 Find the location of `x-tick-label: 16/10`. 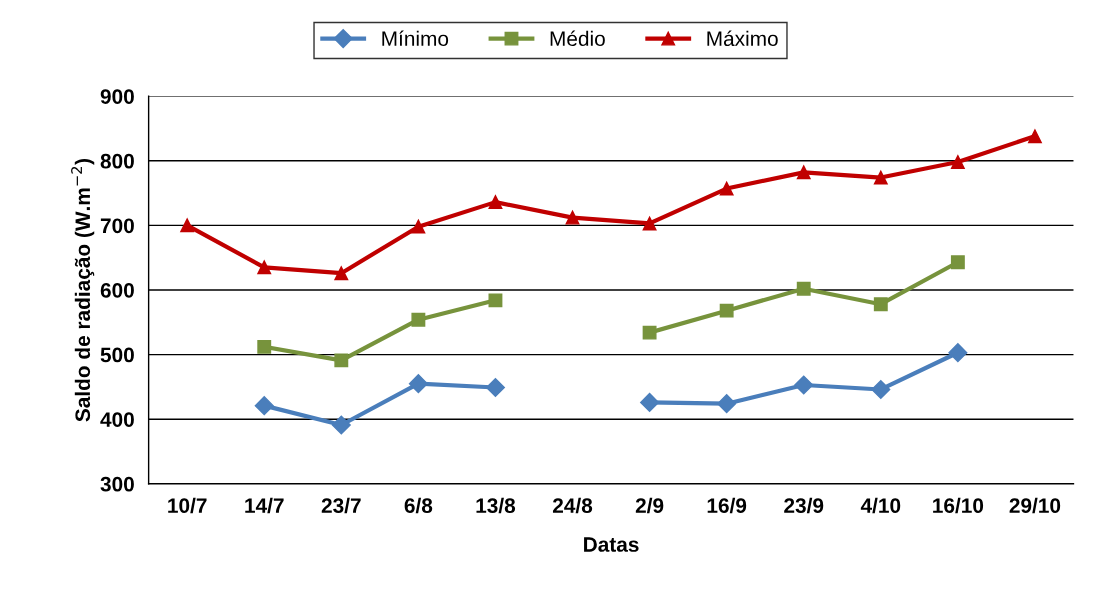

x-tick-label: 16/10 is located at coordinates (958, 505).